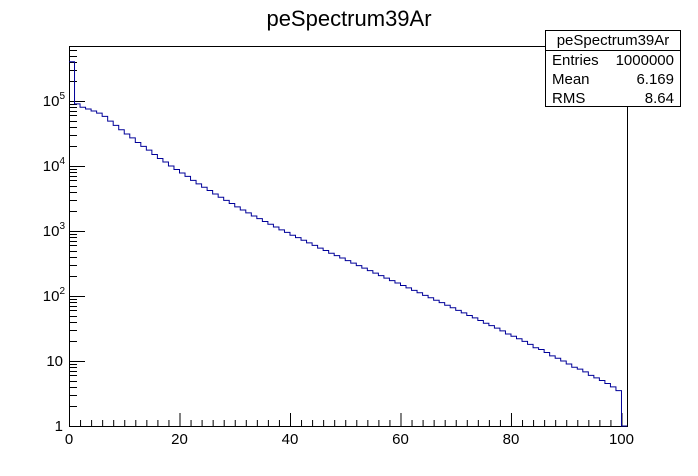 The height and width of the screenshot is (476, 698). Describe the element at coordinates (655, 79) in the screenshot. I see `stats-value: 6.169` at that location.